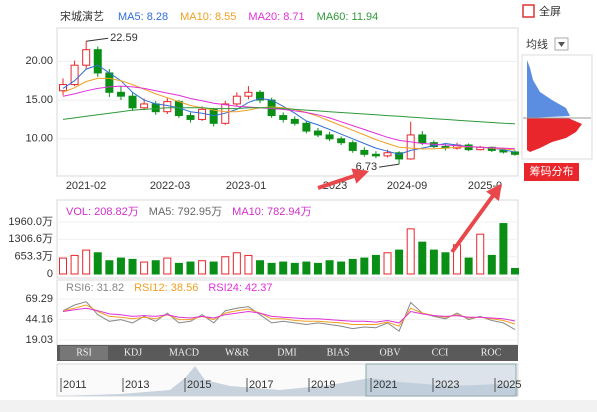 The height and width of the screenshot is (412, 597). What do you see at coordinates (287, 381) in the screenshot?
I see `timeline-area` at bounding box center [287, 381].